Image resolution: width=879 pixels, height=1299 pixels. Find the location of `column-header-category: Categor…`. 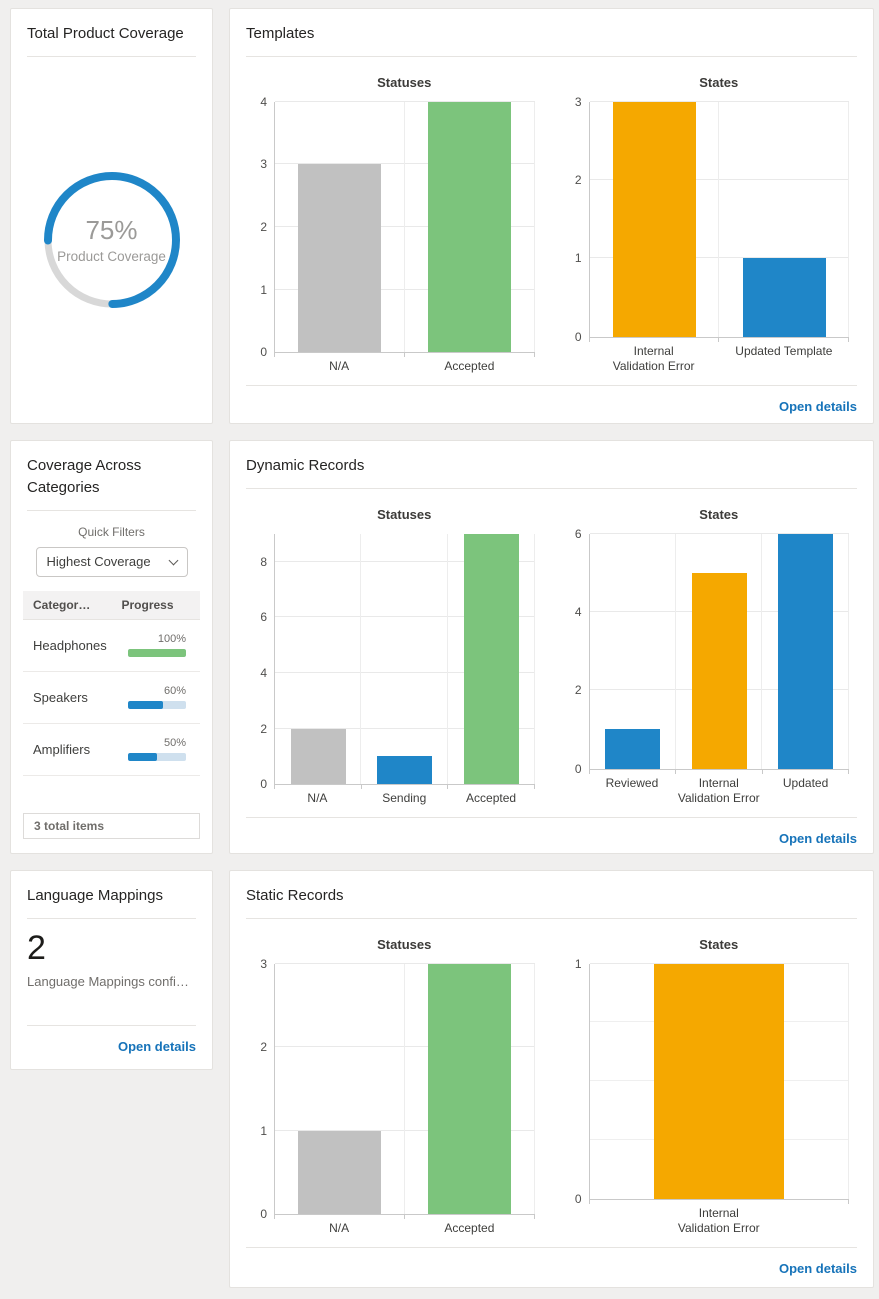

column-header-category: Categor… is located at coordinates (62, 604).